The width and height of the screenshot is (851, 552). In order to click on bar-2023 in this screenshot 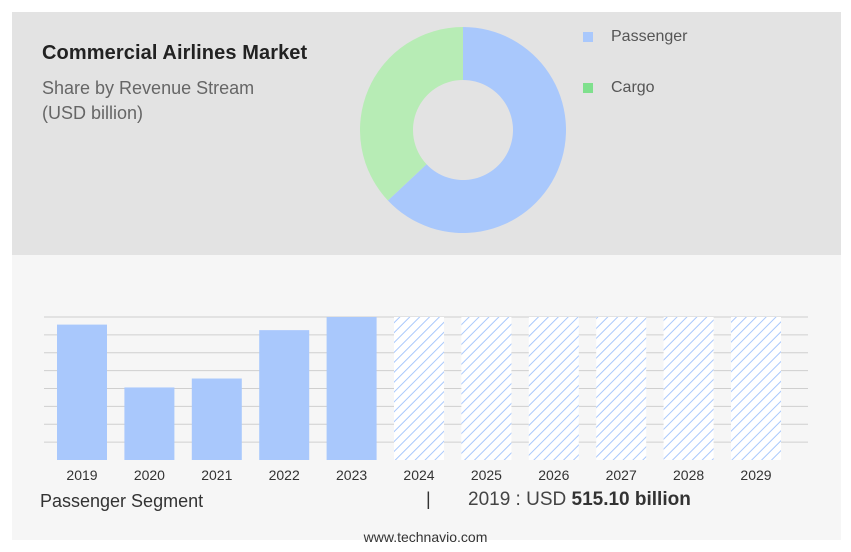, I will do `click(351, 388)`.